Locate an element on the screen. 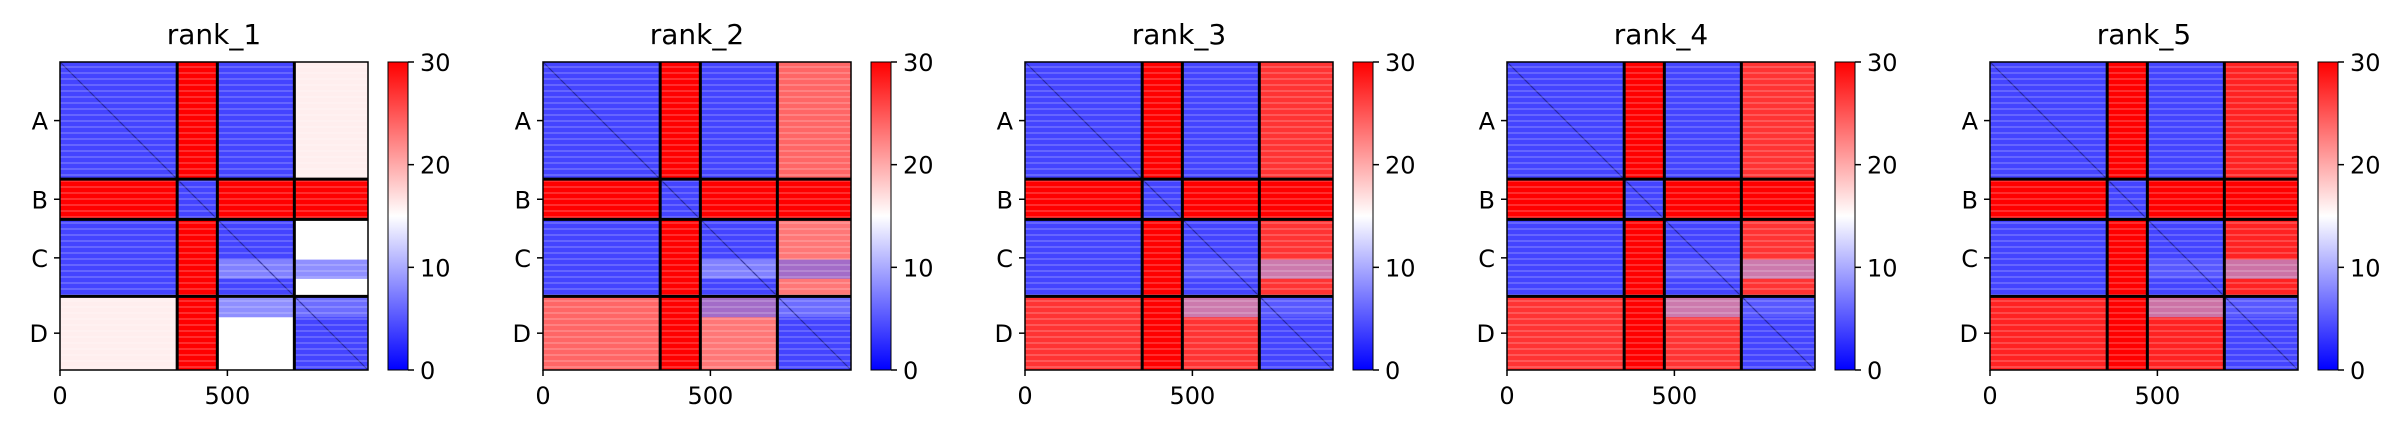 The height and width of the screenshot is (438, 2403). panel-title: rank_5 is located at coordinates (2144, 34).